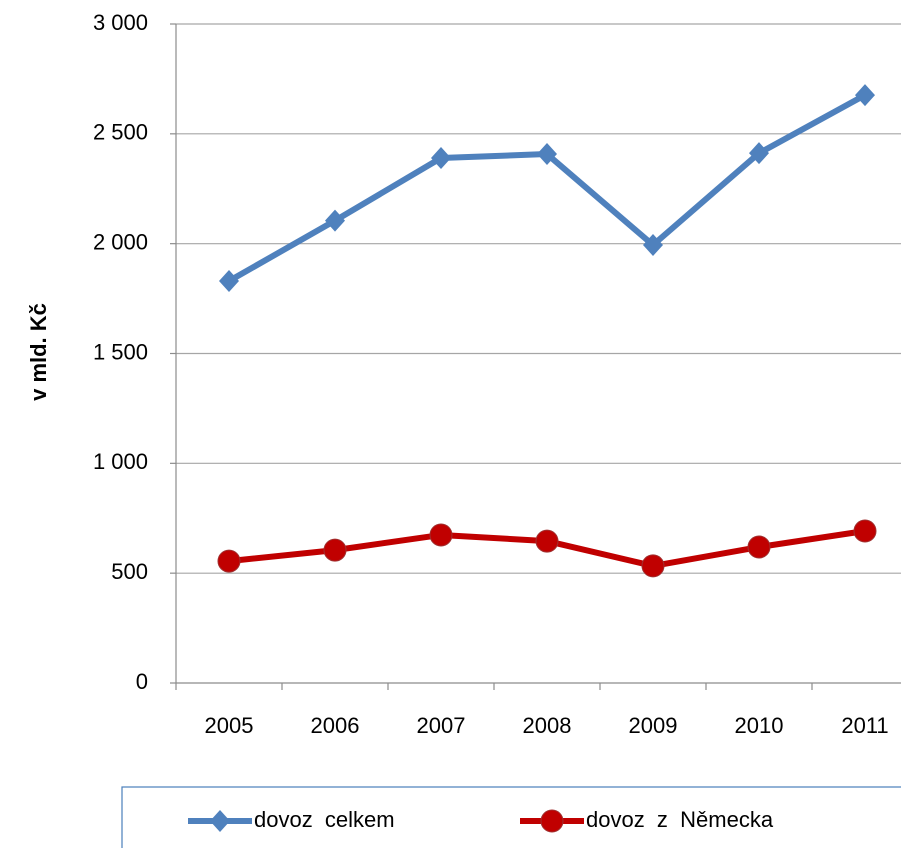 Image resolution: width=901 pixels, height=848 pixels. Describe the element at coordinates (120, 241) in the screenshot. I see `y-tick-label: 2 000` at that location.